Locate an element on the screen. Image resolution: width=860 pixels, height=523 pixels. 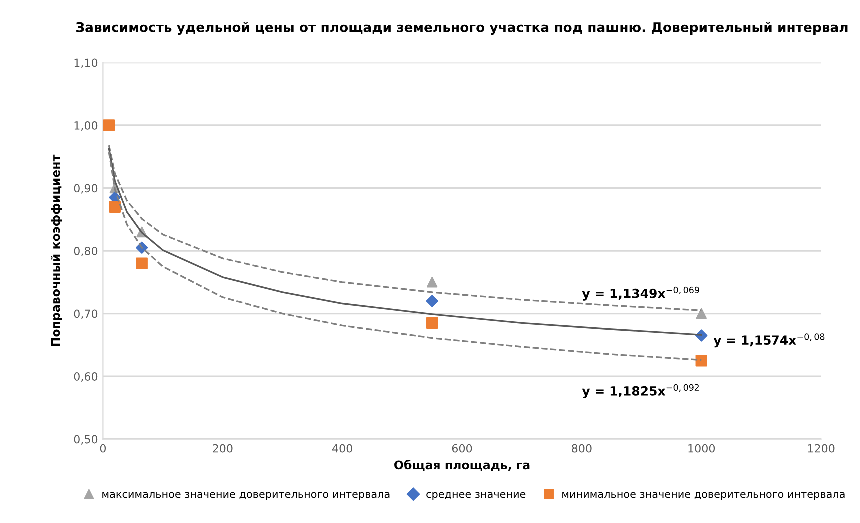
legend-label: среднее значение is located at coordinates (476, 496).